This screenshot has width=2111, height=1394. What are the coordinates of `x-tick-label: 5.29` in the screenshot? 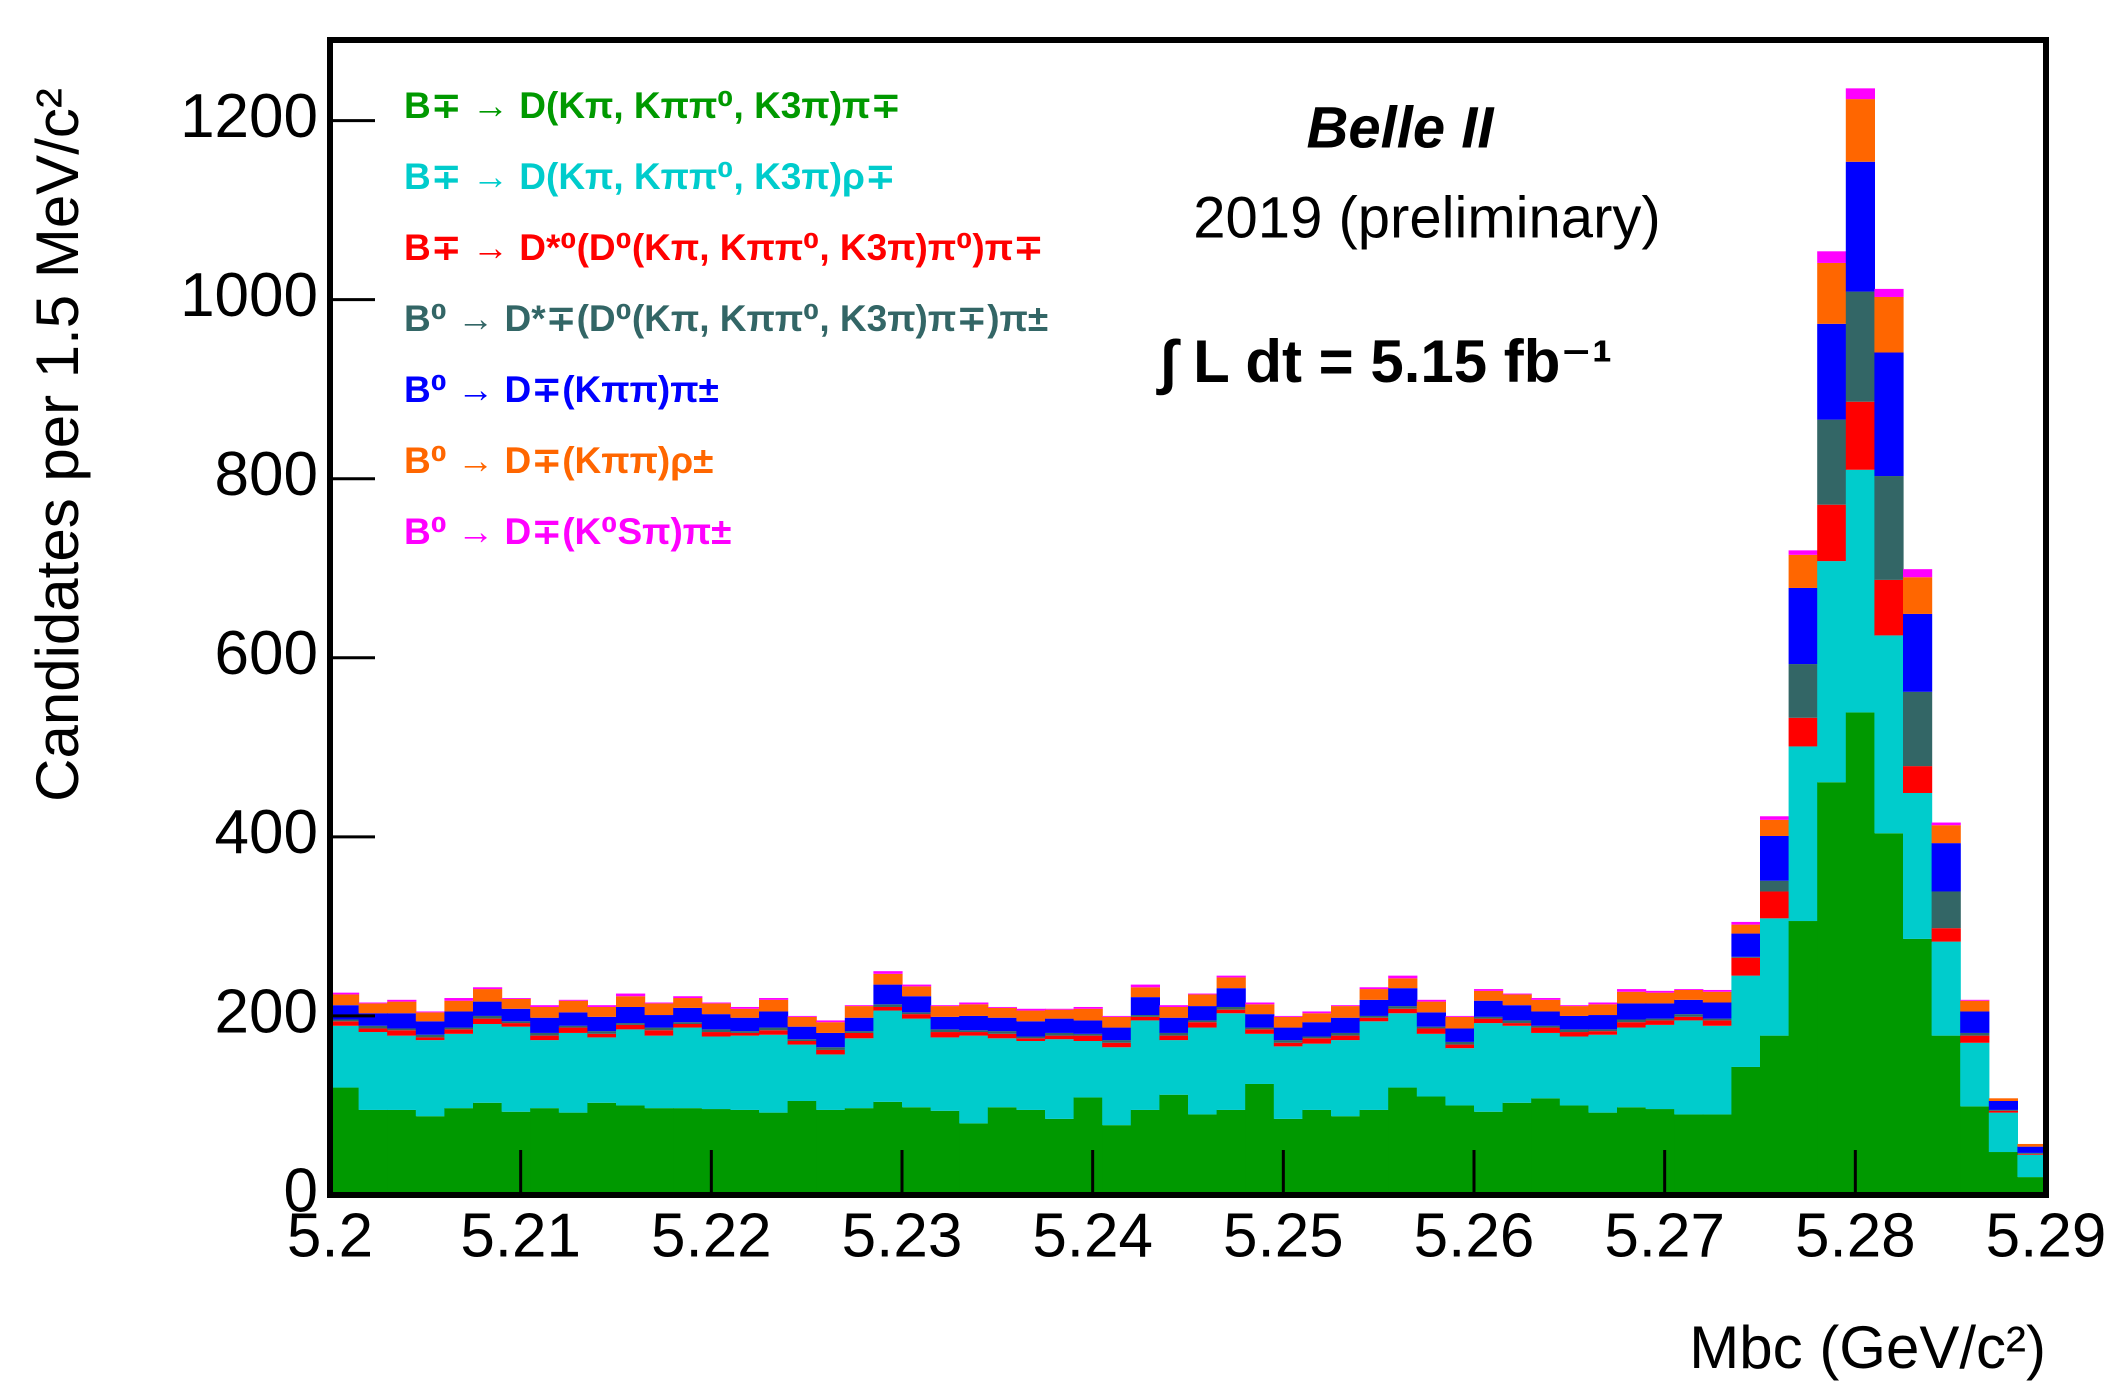 It's located at (2046, 1235).